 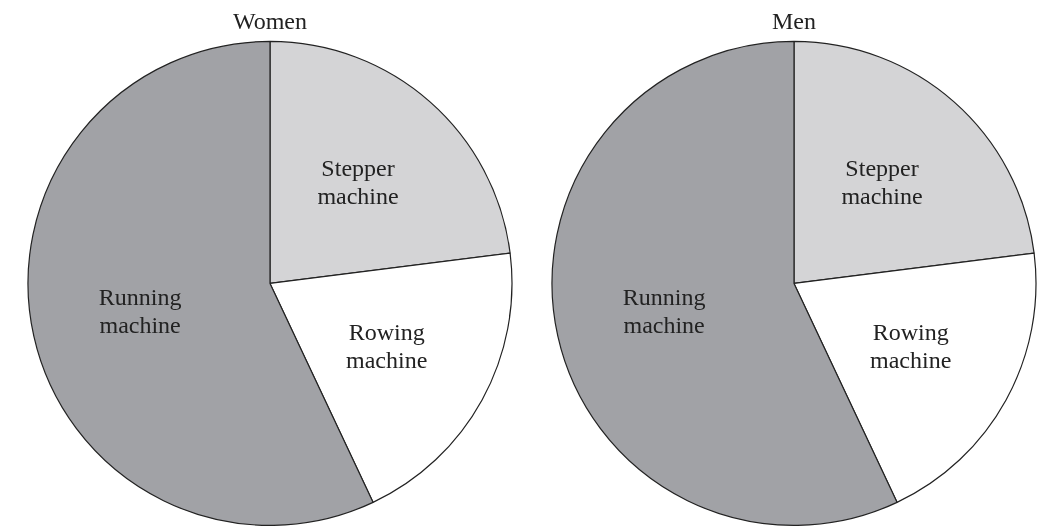 I want to click on chart-title: Men, so click(x=794, y=20).